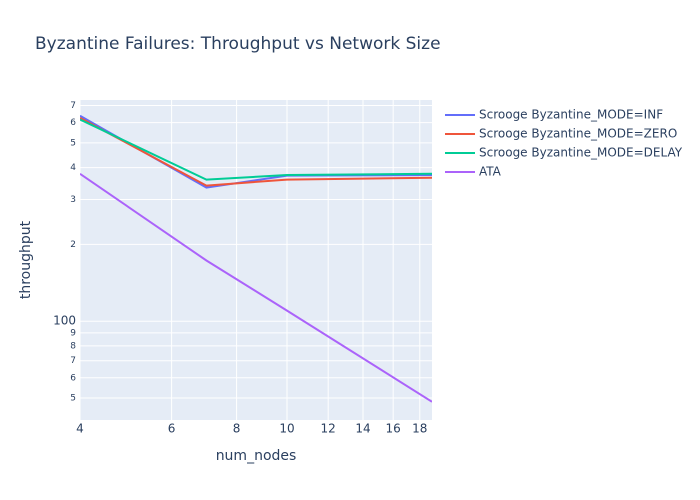 This screenshot has width=700, height=500. What do you see at coordinates (73, 168) in the screenshot?
I see `y-tick-label: 4` at bounding box center [73, 168].